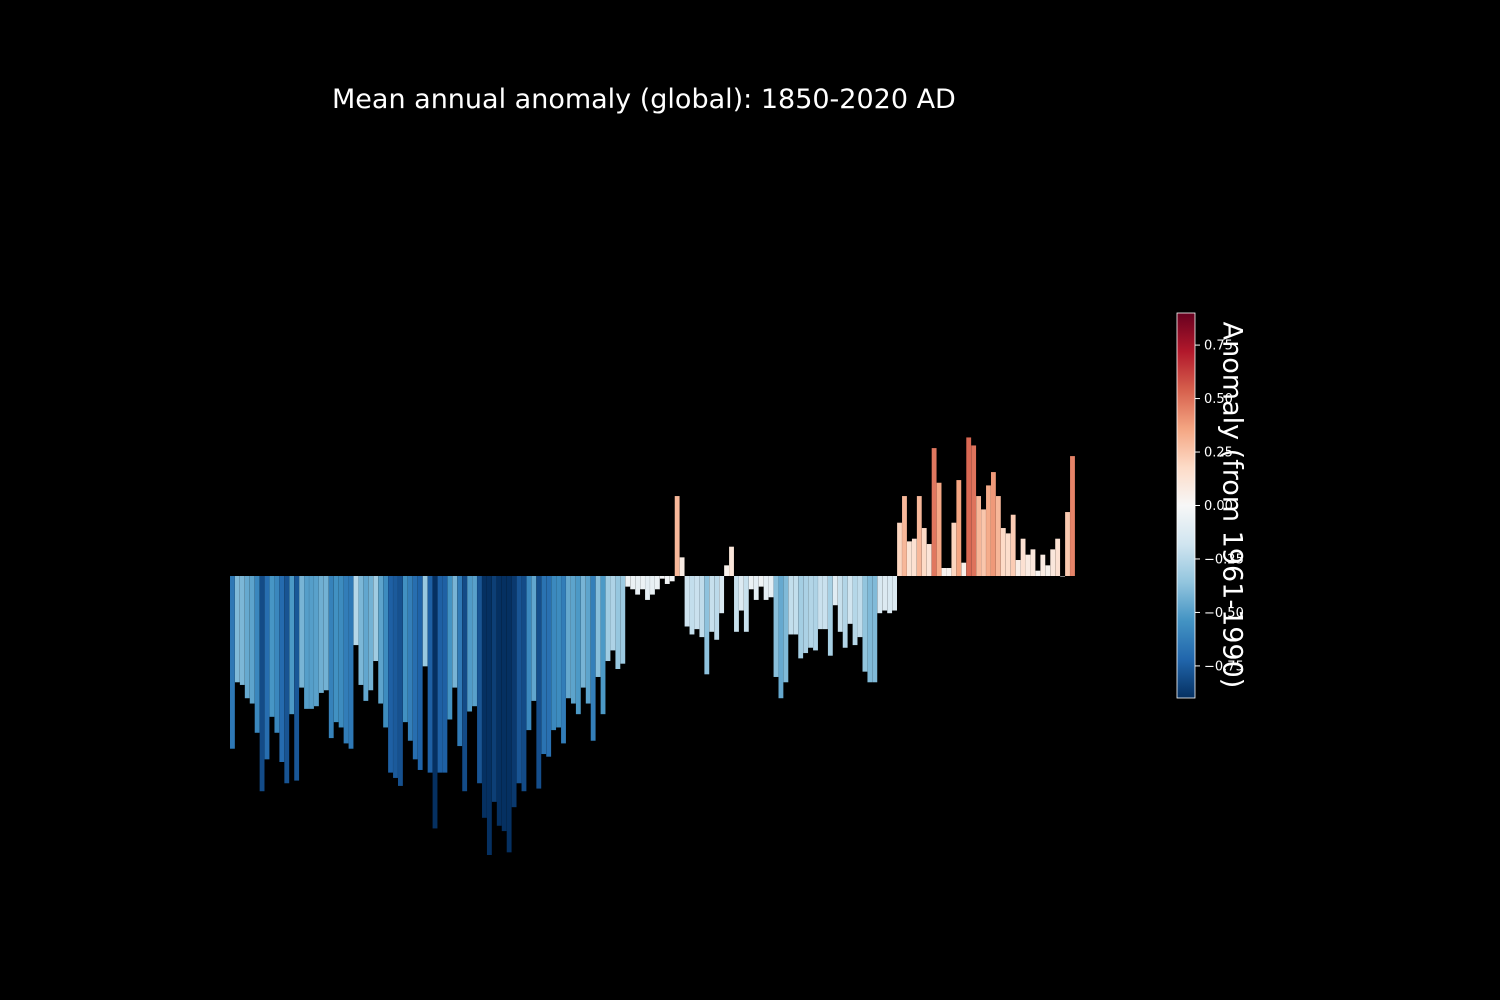 This screenshot has width=1500, height=1000. Describe the element at coordinates (835, 591) in the screenshot. I see `bar-1972` at that location.